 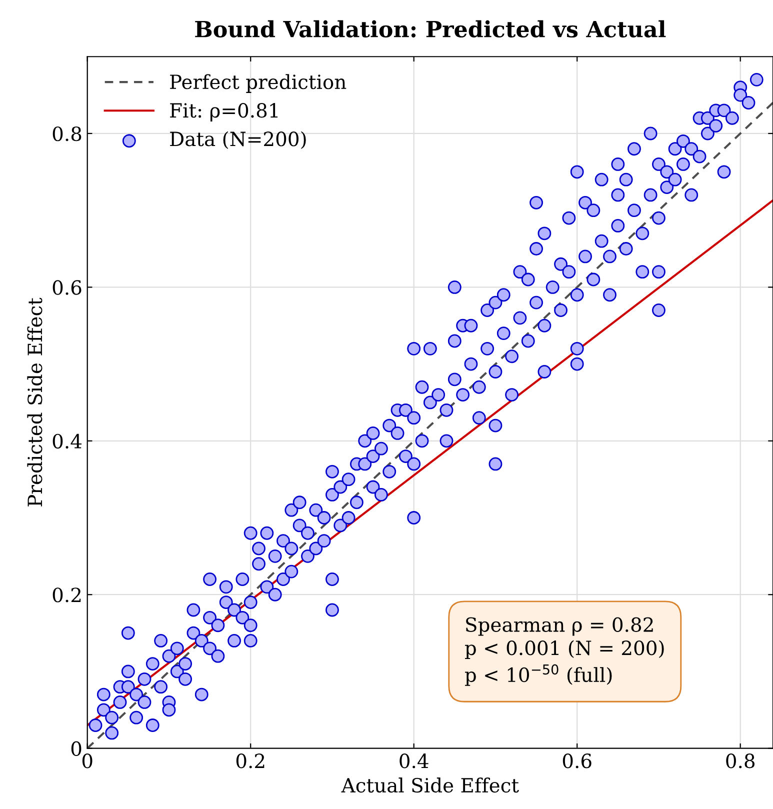 I want to click on y-tick-label: 0.4, so click(x=67, y=441).